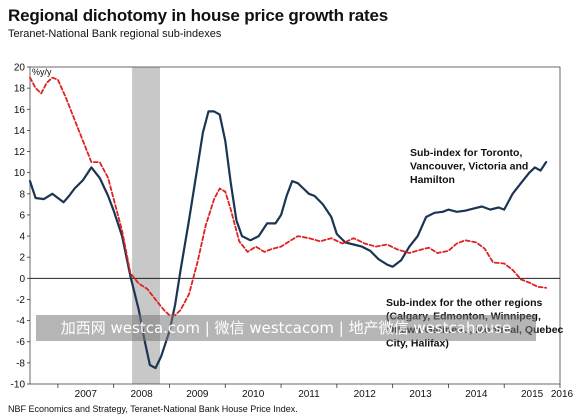  Describe the element at coordinates (22, 215) in the screenshot. I see `y-tick-label: 6` at that location.